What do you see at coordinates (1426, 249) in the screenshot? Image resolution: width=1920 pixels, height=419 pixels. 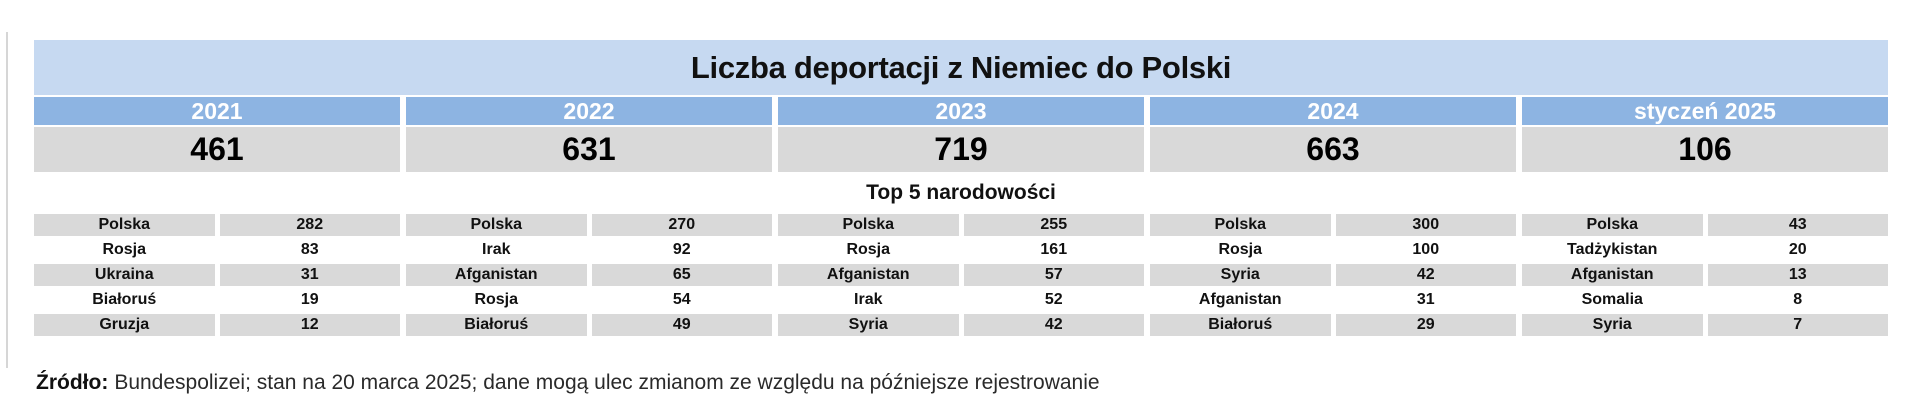 I see `value-cell: 100` at bounding box center [1426, 249].